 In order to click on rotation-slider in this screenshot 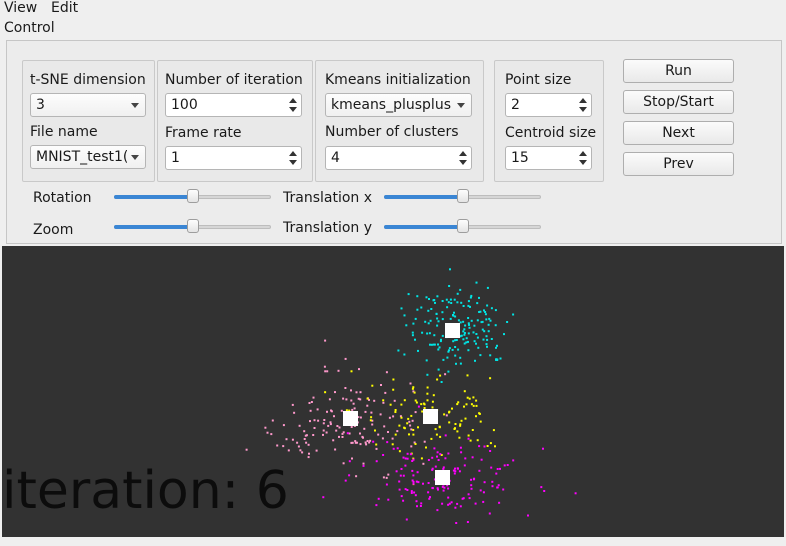, I will do `click(192, 197)`.